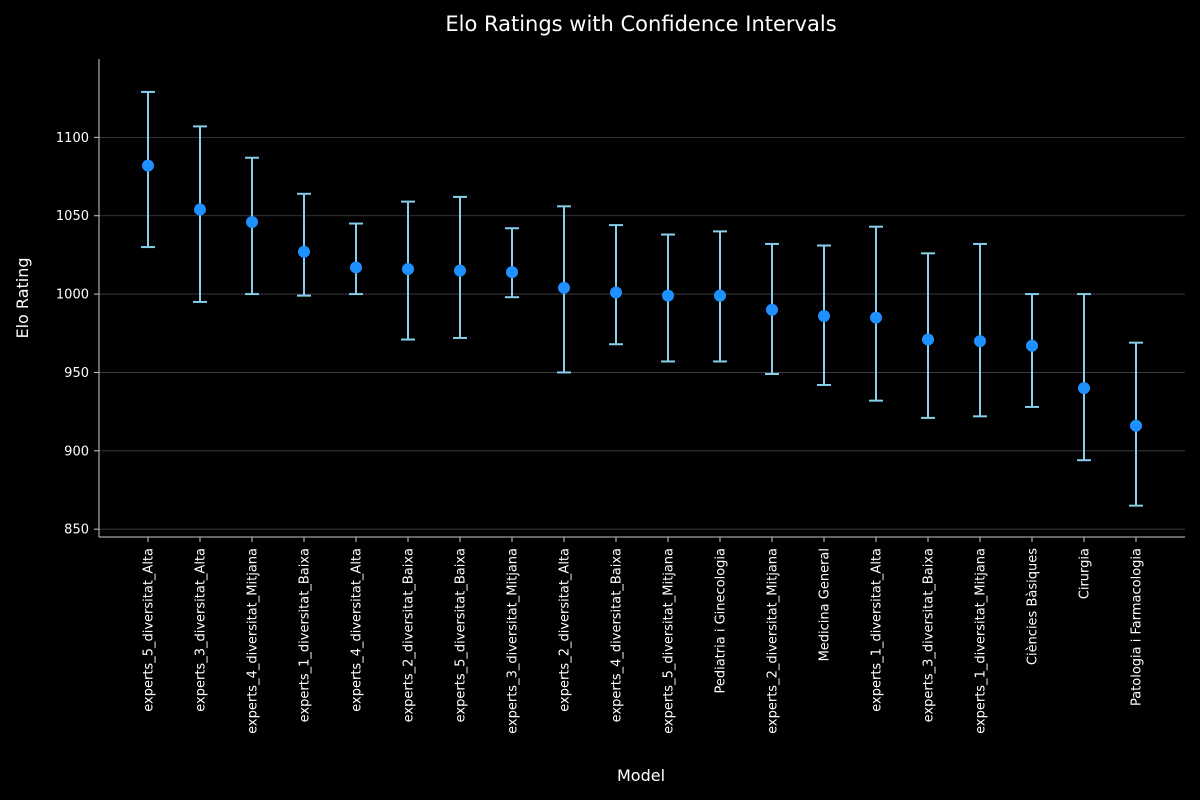  Describe the element at coordinates (1033, 606) in the screenshot. I see `x-tick-label: Ciències Bàsiques` at that location.